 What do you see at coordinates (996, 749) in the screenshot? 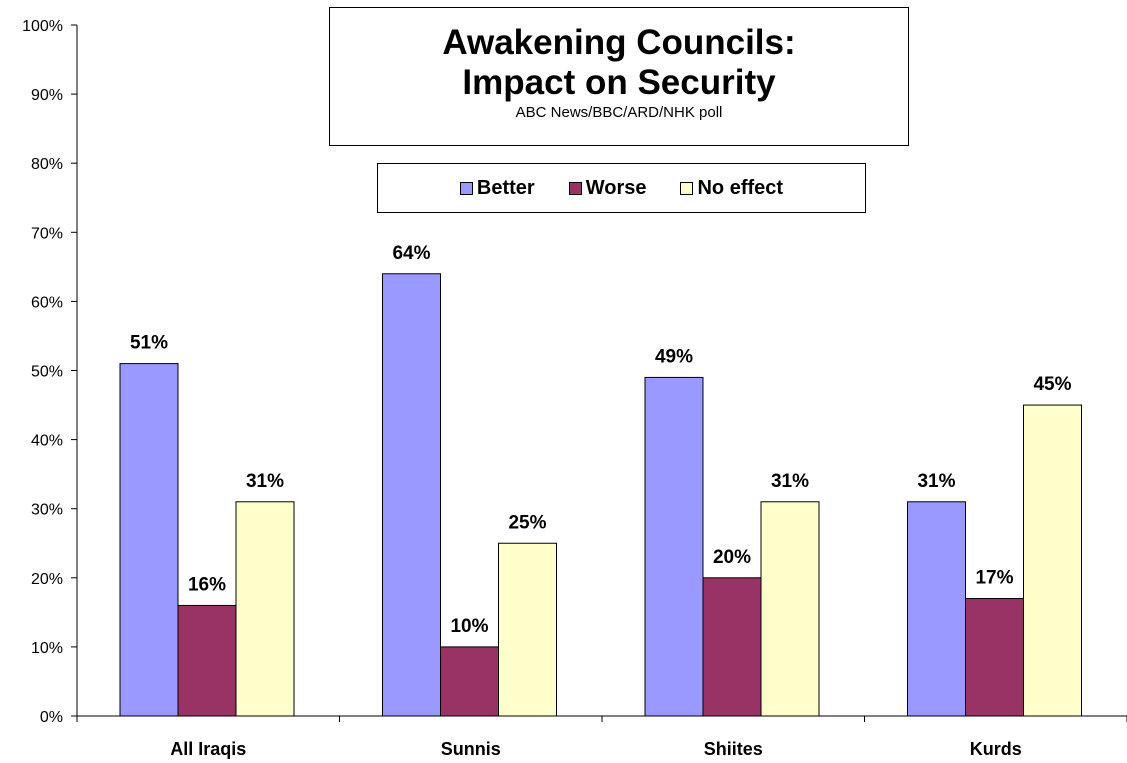
I see `category-label: Kurds` at bounding box center [996, 749].